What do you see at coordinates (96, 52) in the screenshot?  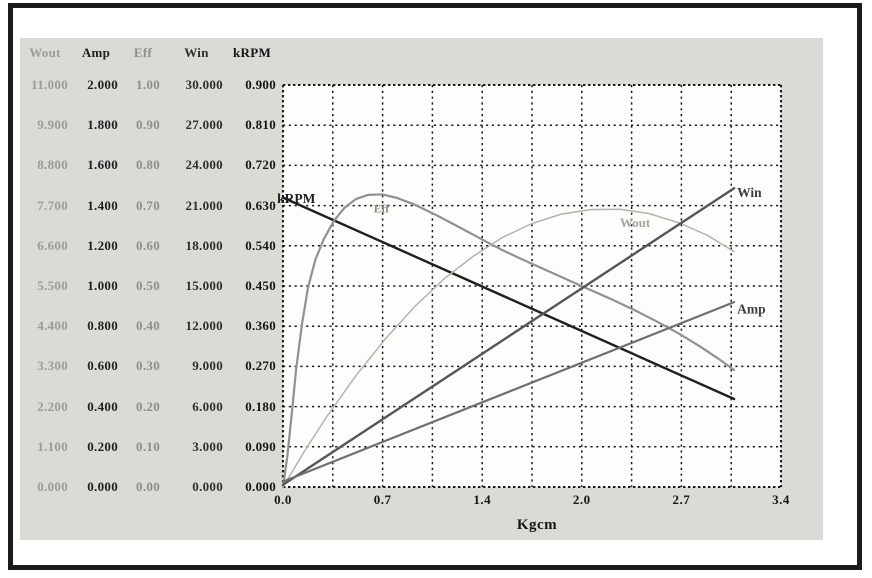 I see `table-header-amp: Amp` at bounding box center [96, 52].